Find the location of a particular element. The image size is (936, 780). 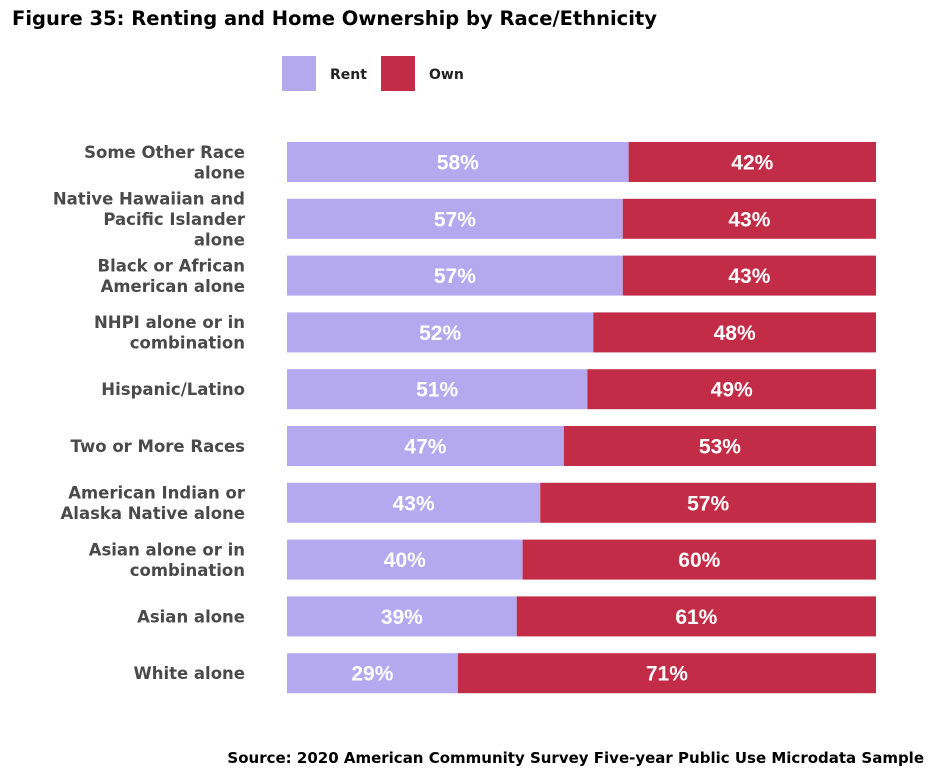

bar-value-label: 51% is located at coordinates (437, 390).